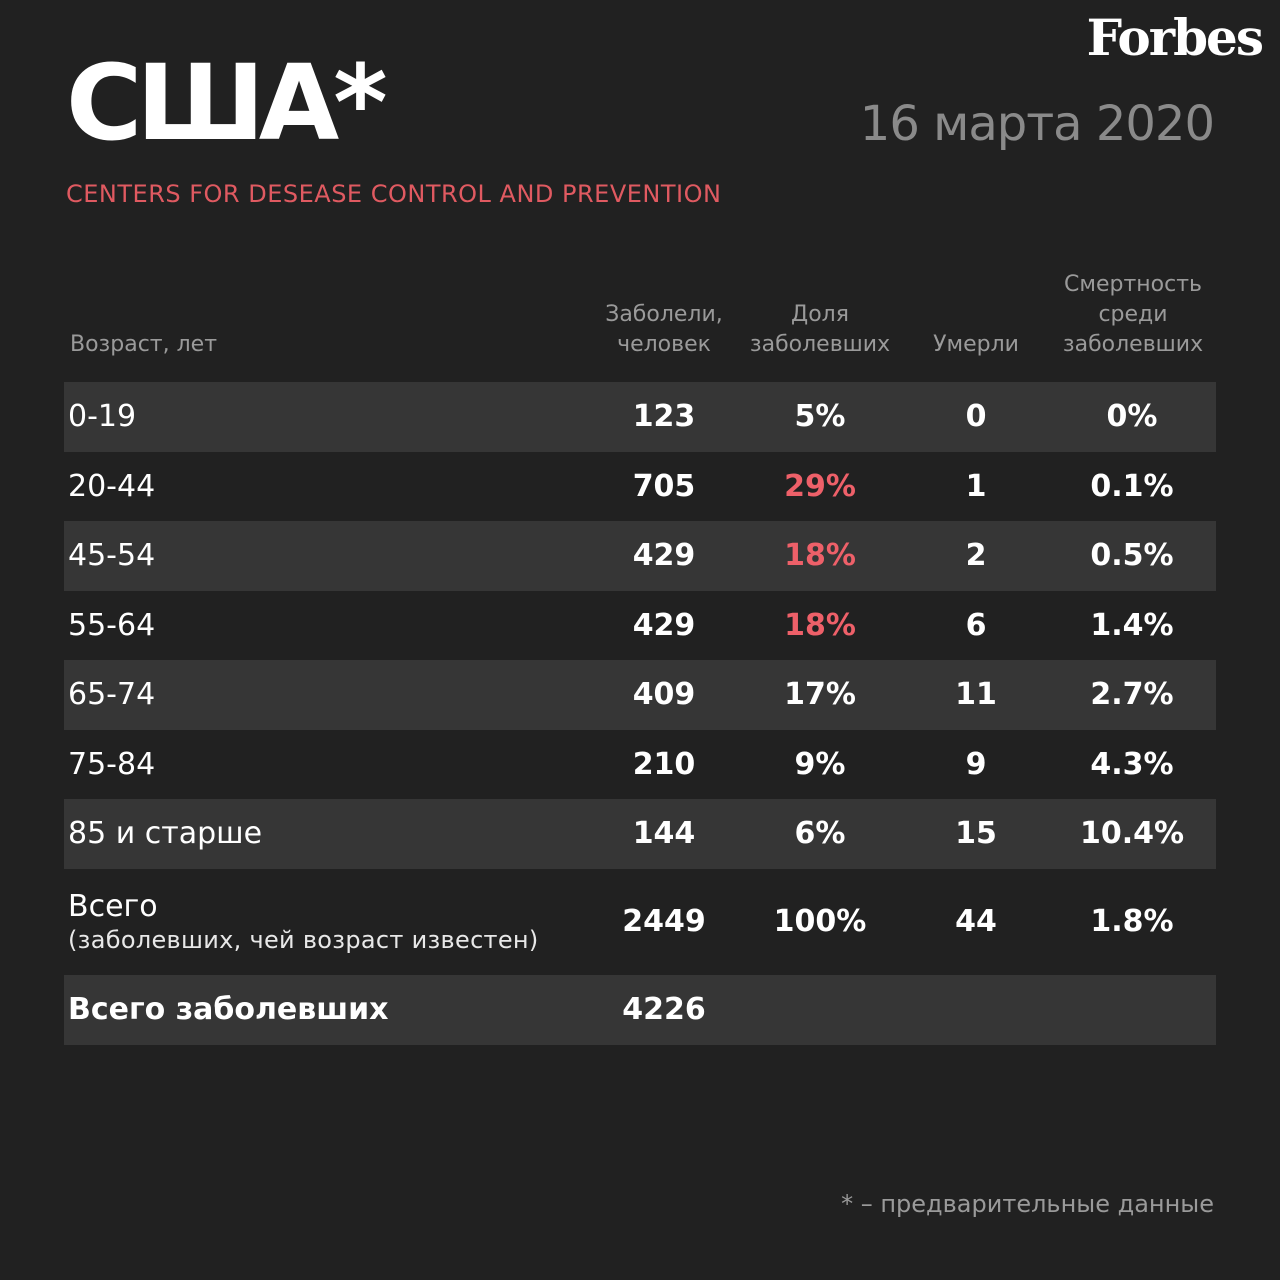  I want to click on grand-total-cases-cell: 4226, so click(664, 1009).